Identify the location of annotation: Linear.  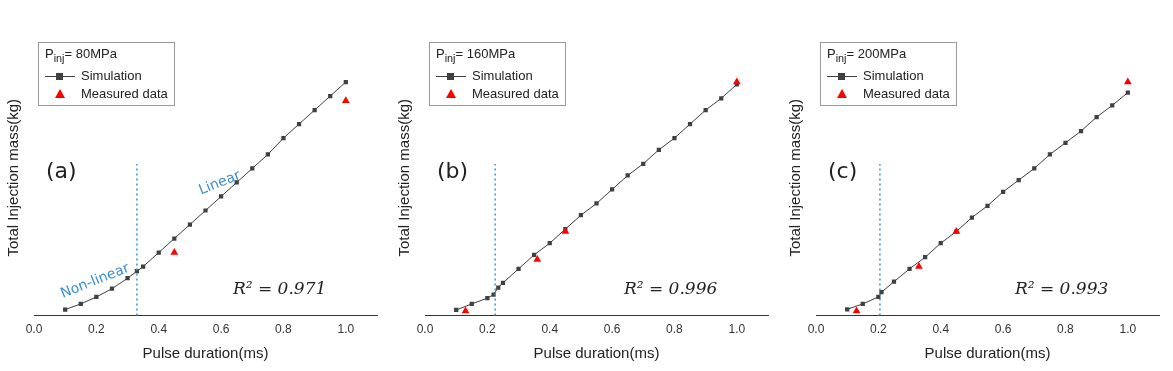
(219, 182).